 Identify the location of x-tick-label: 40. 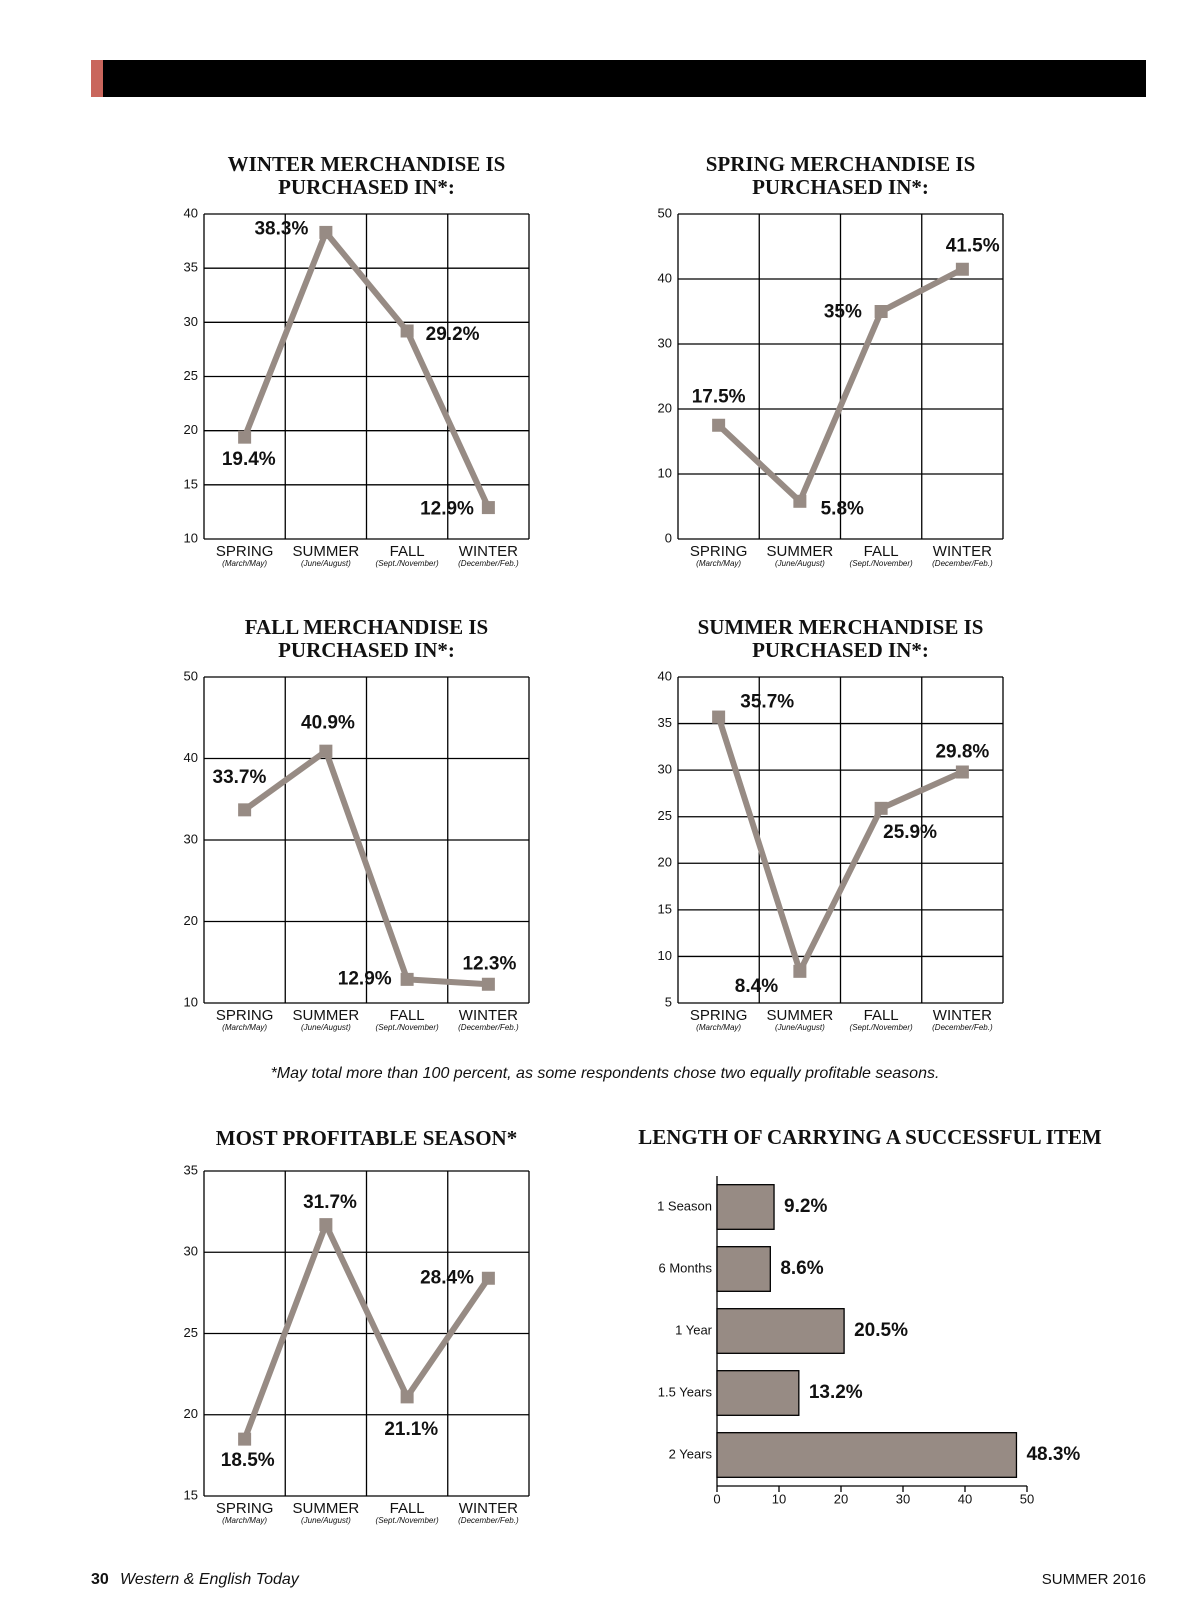
(965, 1498).